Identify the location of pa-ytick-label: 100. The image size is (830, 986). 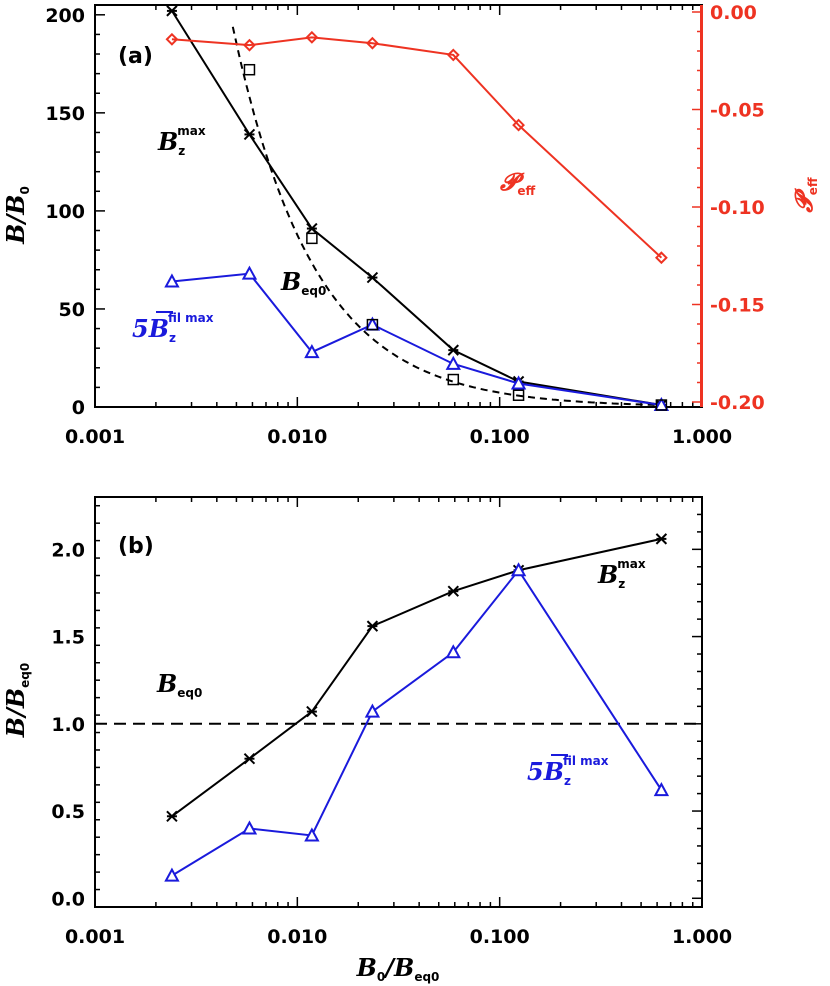
(65, 212).